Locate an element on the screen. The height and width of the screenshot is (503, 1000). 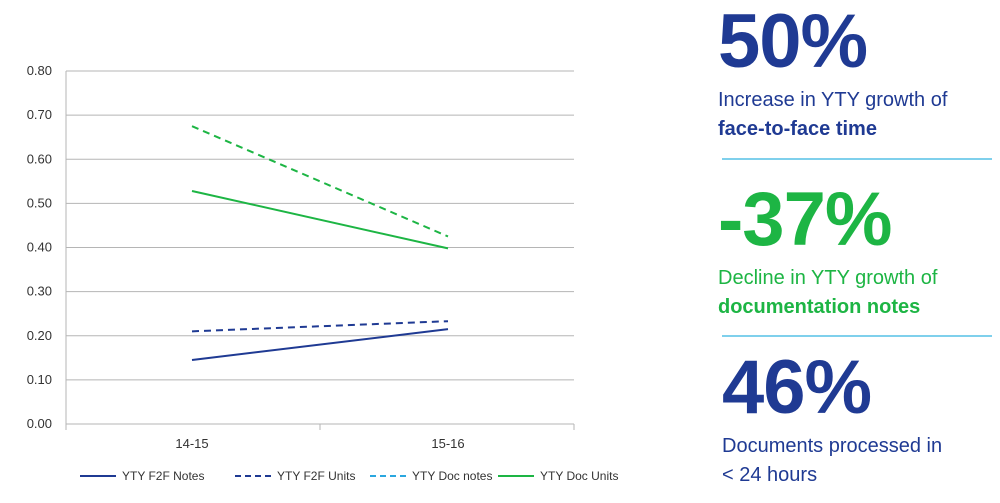
stat-emphasis: documentation notes is located at coordinates (819, 307).